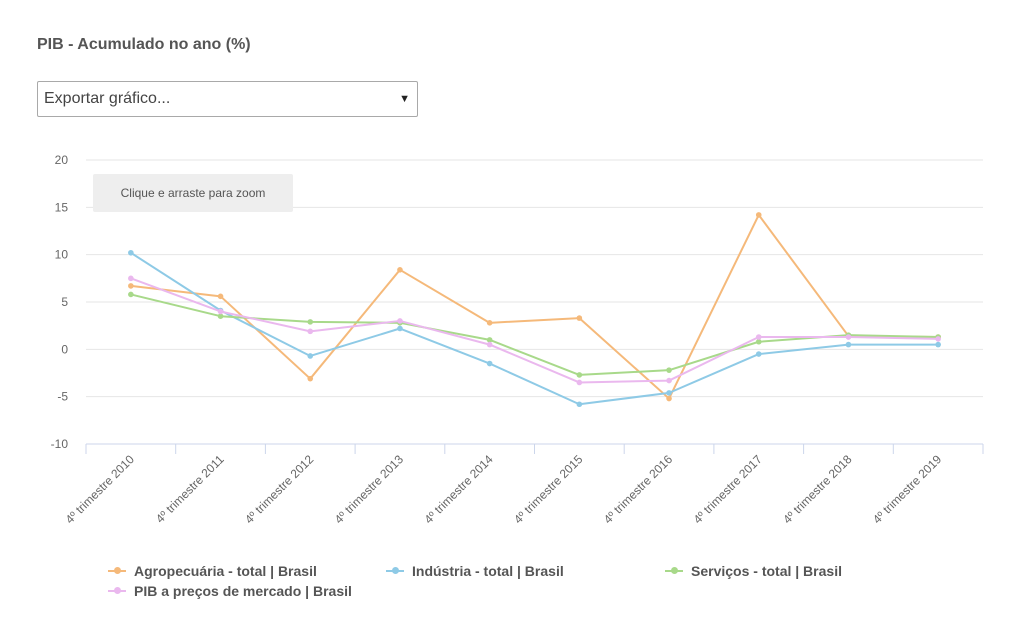  What do you see at coordinates (100, 489) in the screenshot?
I see `x-tick-label: 4º trimestre 2010` at bounding box center [100, 489].